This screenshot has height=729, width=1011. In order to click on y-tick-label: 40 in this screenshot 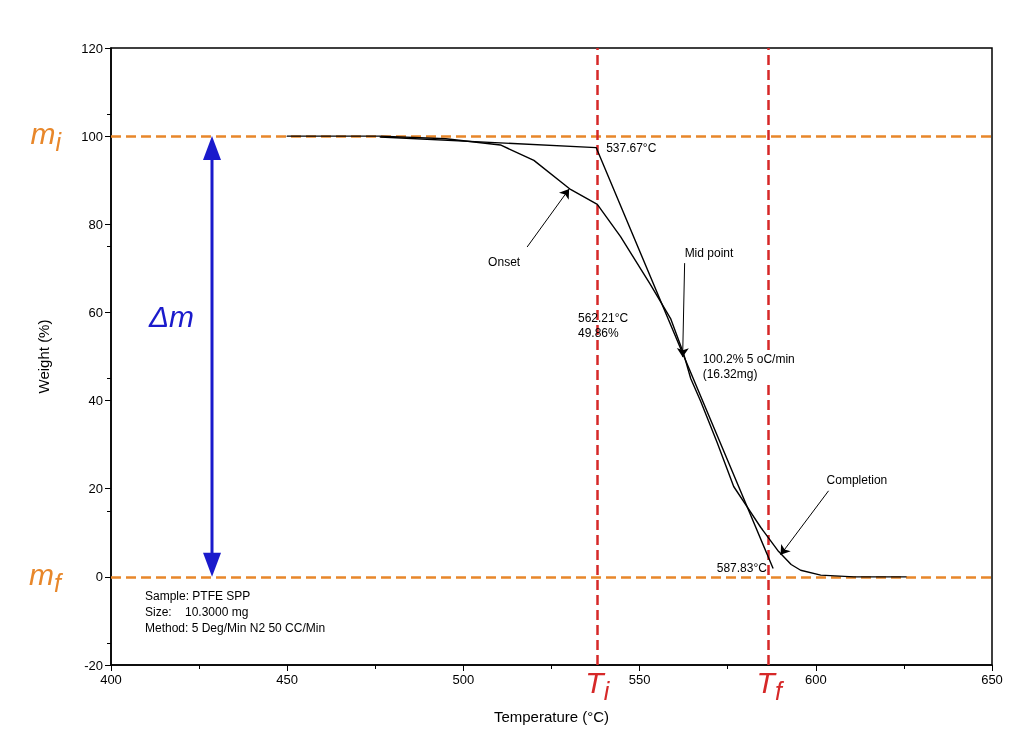, I will do `click(95, 401)`.